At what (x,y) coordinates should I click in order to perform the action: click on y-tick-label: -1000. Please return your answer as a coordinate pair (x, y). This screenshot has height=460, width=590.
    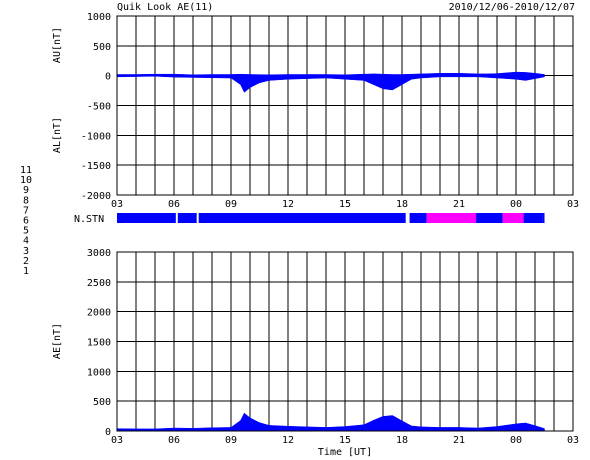
    Looking at the image, I should click on (96, 136).